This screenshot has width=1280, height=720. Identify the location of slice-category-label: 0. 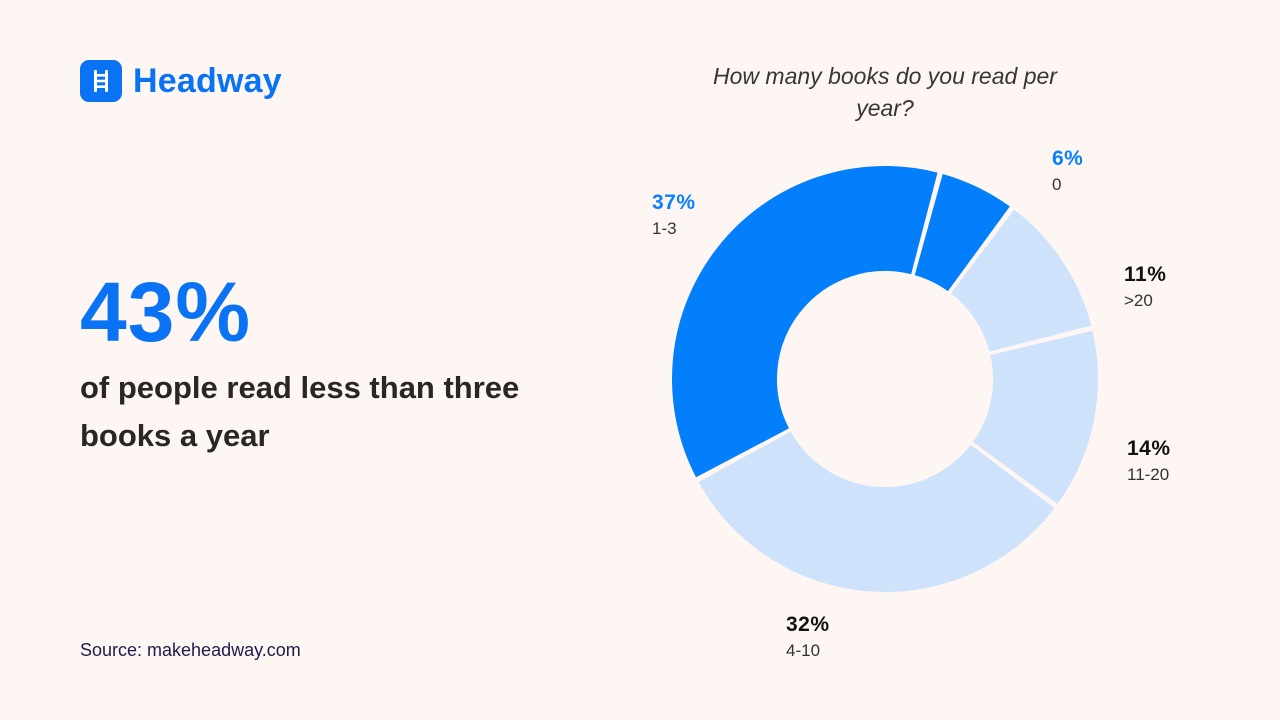
(1057, 184).